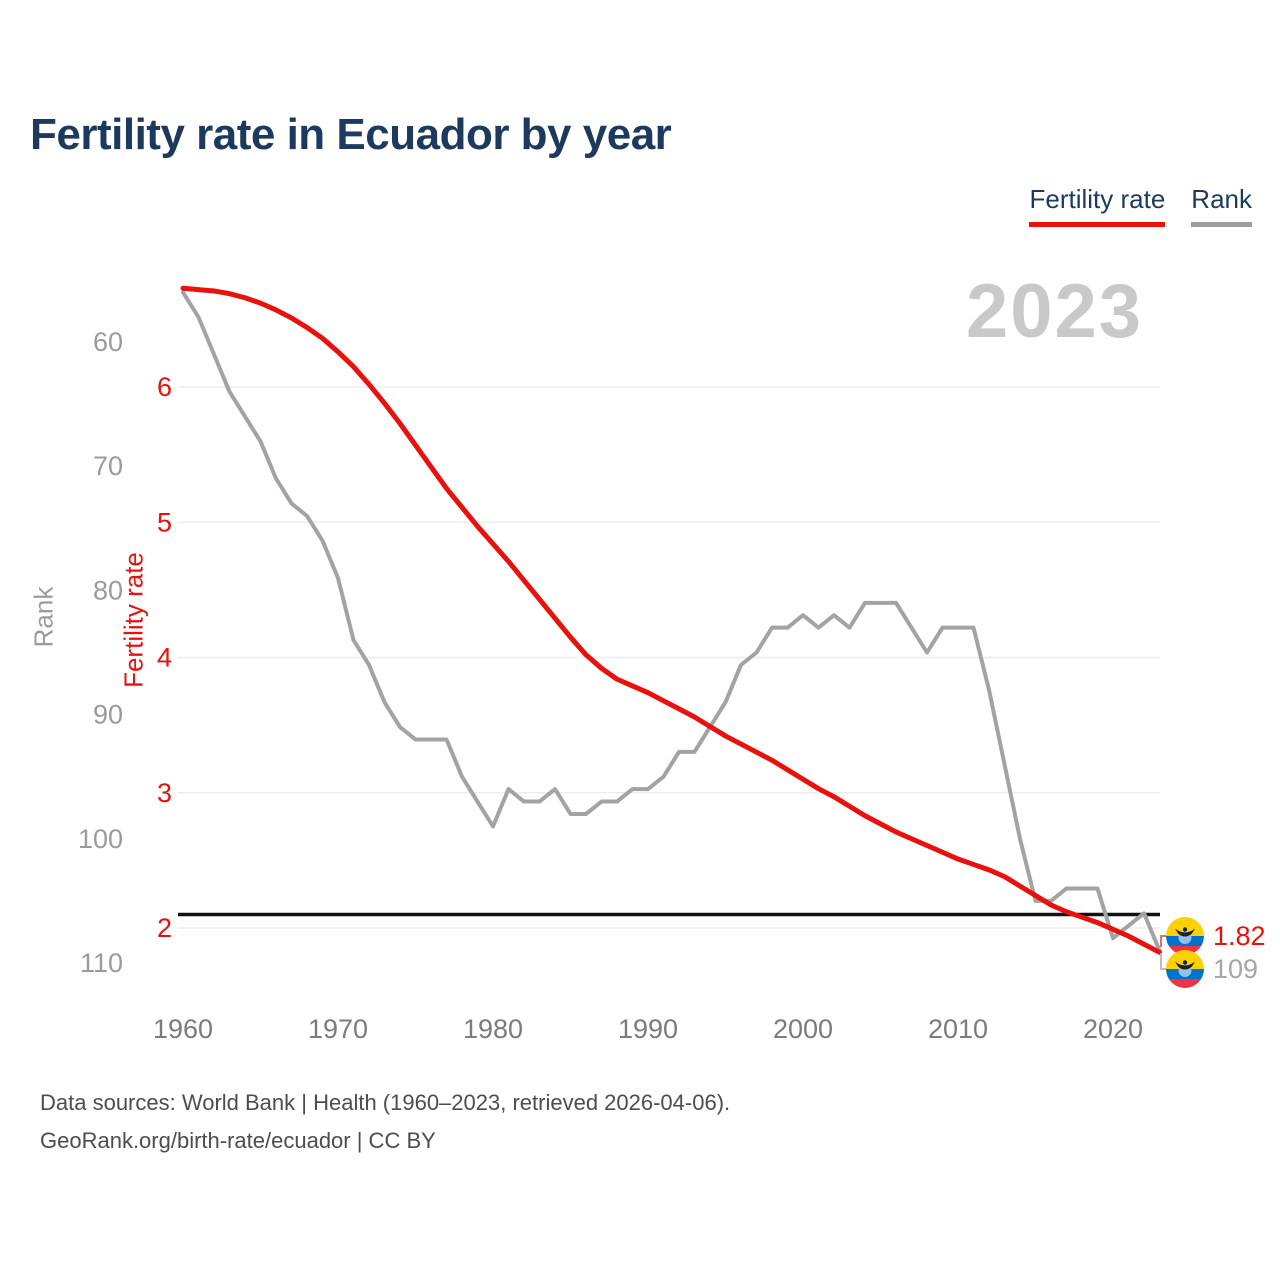 Image resolution: width=1280 pixels, height=1280 pixels. What do you see at coordinates (1236, 968) in the screenshot?
I see `rank-end-value: 109` at bounding box center [1236, 968].